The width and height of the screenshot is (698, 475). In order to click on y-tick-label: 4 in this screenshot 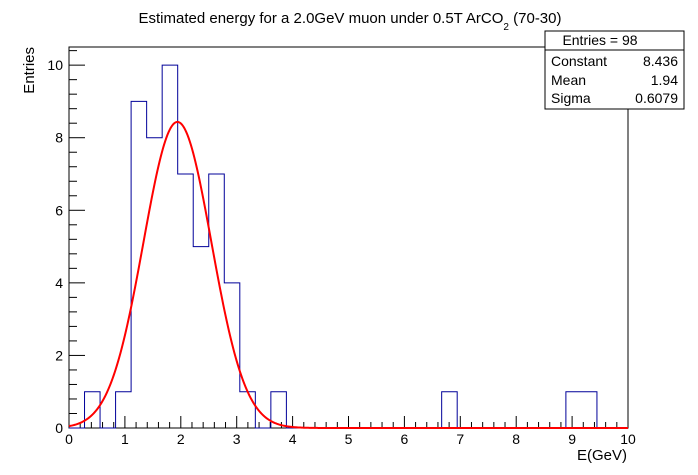, I will do `click(59, 283)`.